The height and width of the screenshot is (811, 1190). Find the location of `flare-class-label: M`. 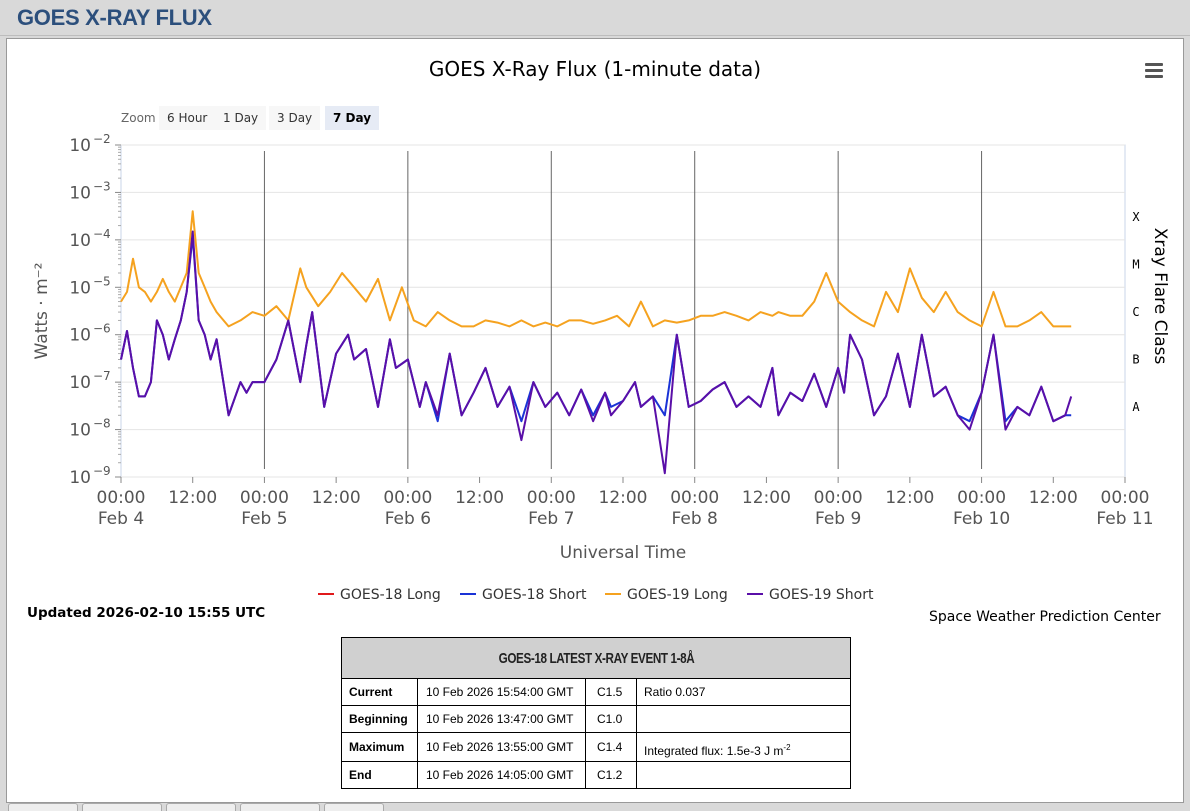

flare-class-label: M is located at coordinates (1135, 265).